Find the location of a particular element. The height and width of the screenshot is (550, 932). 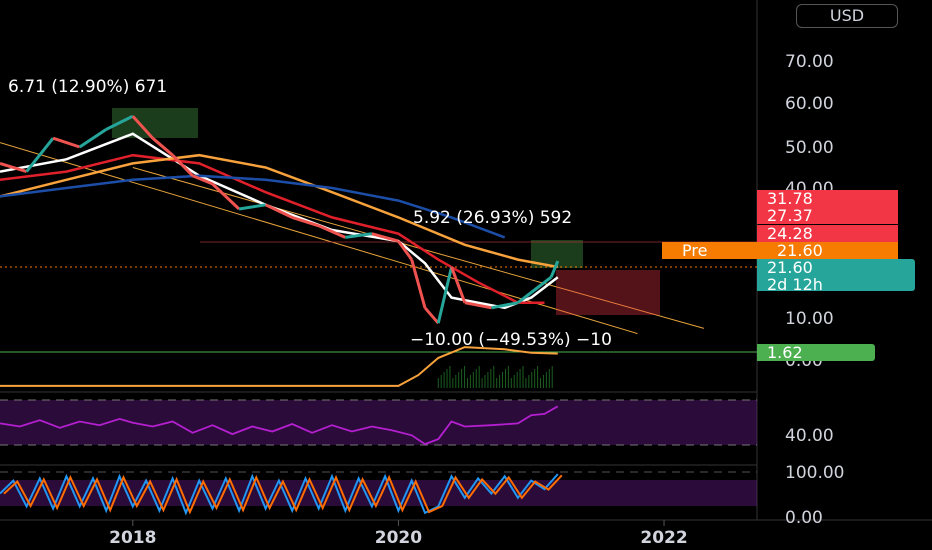

price-label-text: 21.60 is located at coordinates (790, 267).